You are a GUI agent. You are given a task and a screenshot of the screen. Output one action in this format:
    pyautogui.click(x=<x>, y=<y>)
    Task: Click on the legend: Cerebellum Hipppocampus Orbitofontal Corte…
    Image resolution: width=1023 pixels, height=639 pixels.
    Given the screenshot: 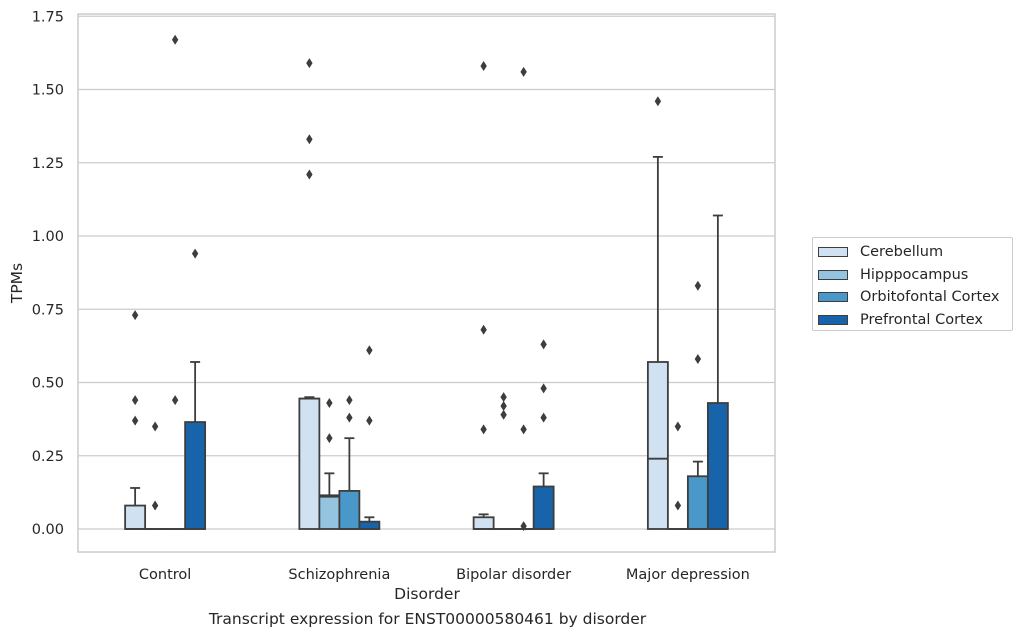 What is the action you would take?
    pyautogui.click(x=912, y=284)
    